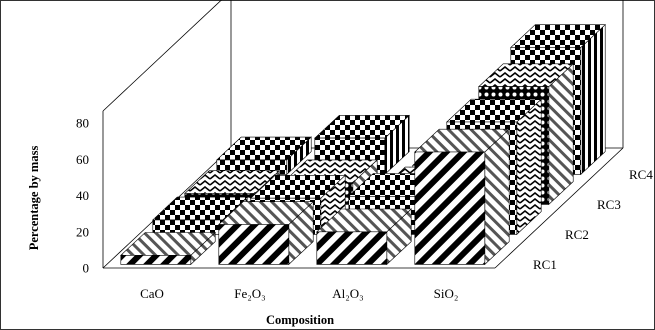 The height and width of the screenshot is (330, 655). I want to click on y-tick-label: 80, so click(82, 123).